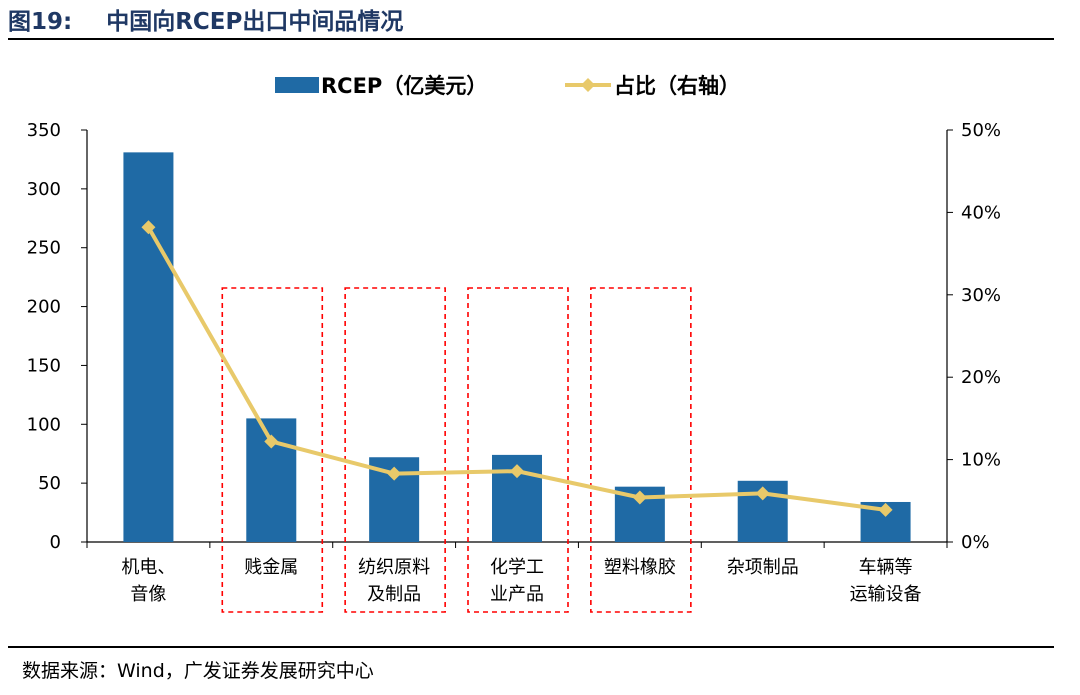 This screenshot has width=1080, height=695. What do you see at coordinates (44, 189) in the screenshot?
I see `y-left-tick-label: 300` at bounding box center [44, 189].